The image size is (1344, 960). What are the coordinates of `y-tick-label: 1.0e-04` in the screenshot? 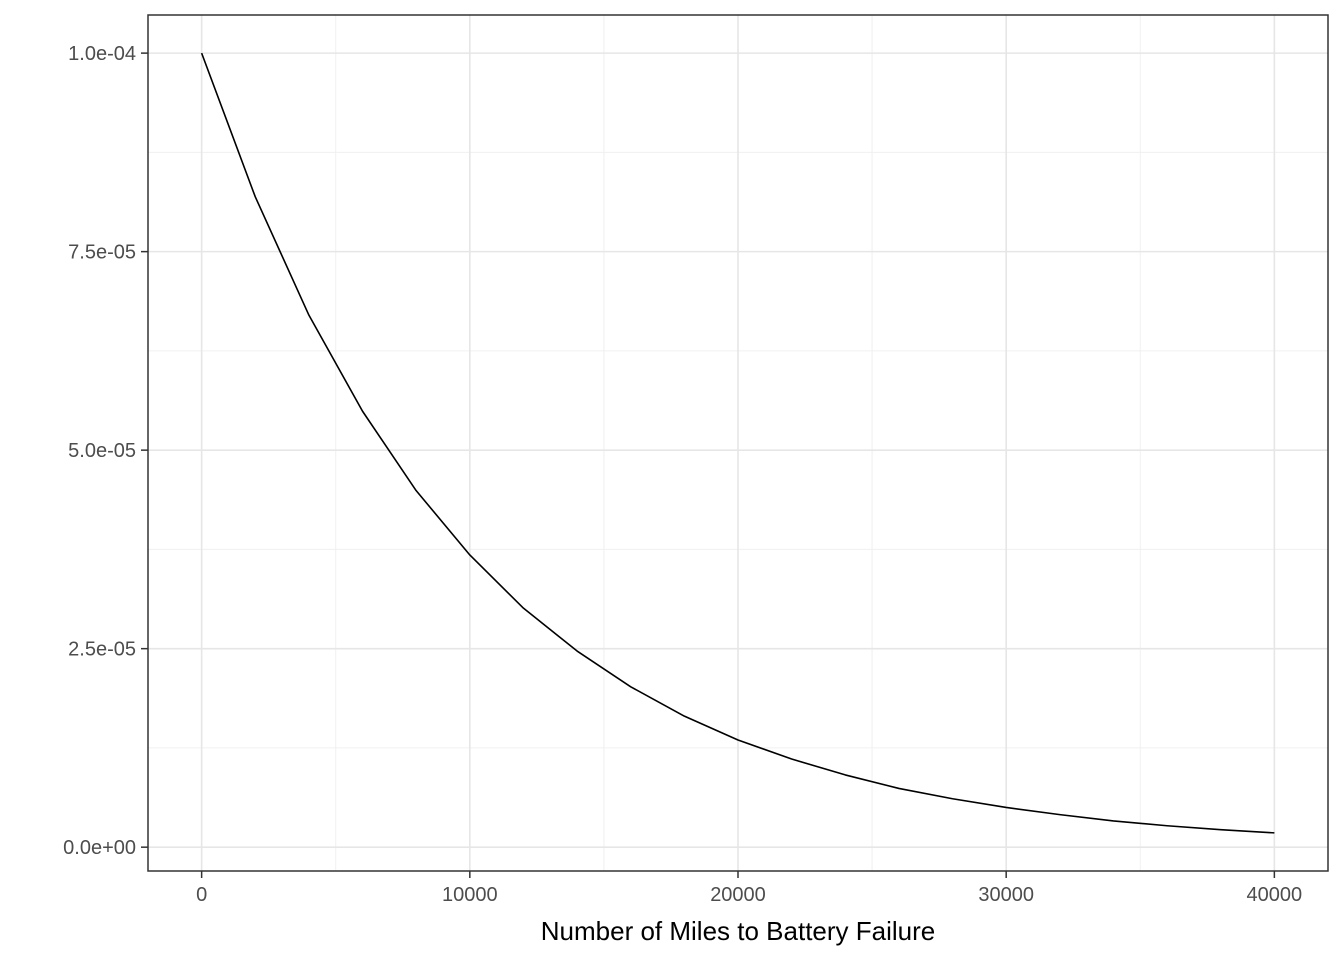 It's located at (102, 54).